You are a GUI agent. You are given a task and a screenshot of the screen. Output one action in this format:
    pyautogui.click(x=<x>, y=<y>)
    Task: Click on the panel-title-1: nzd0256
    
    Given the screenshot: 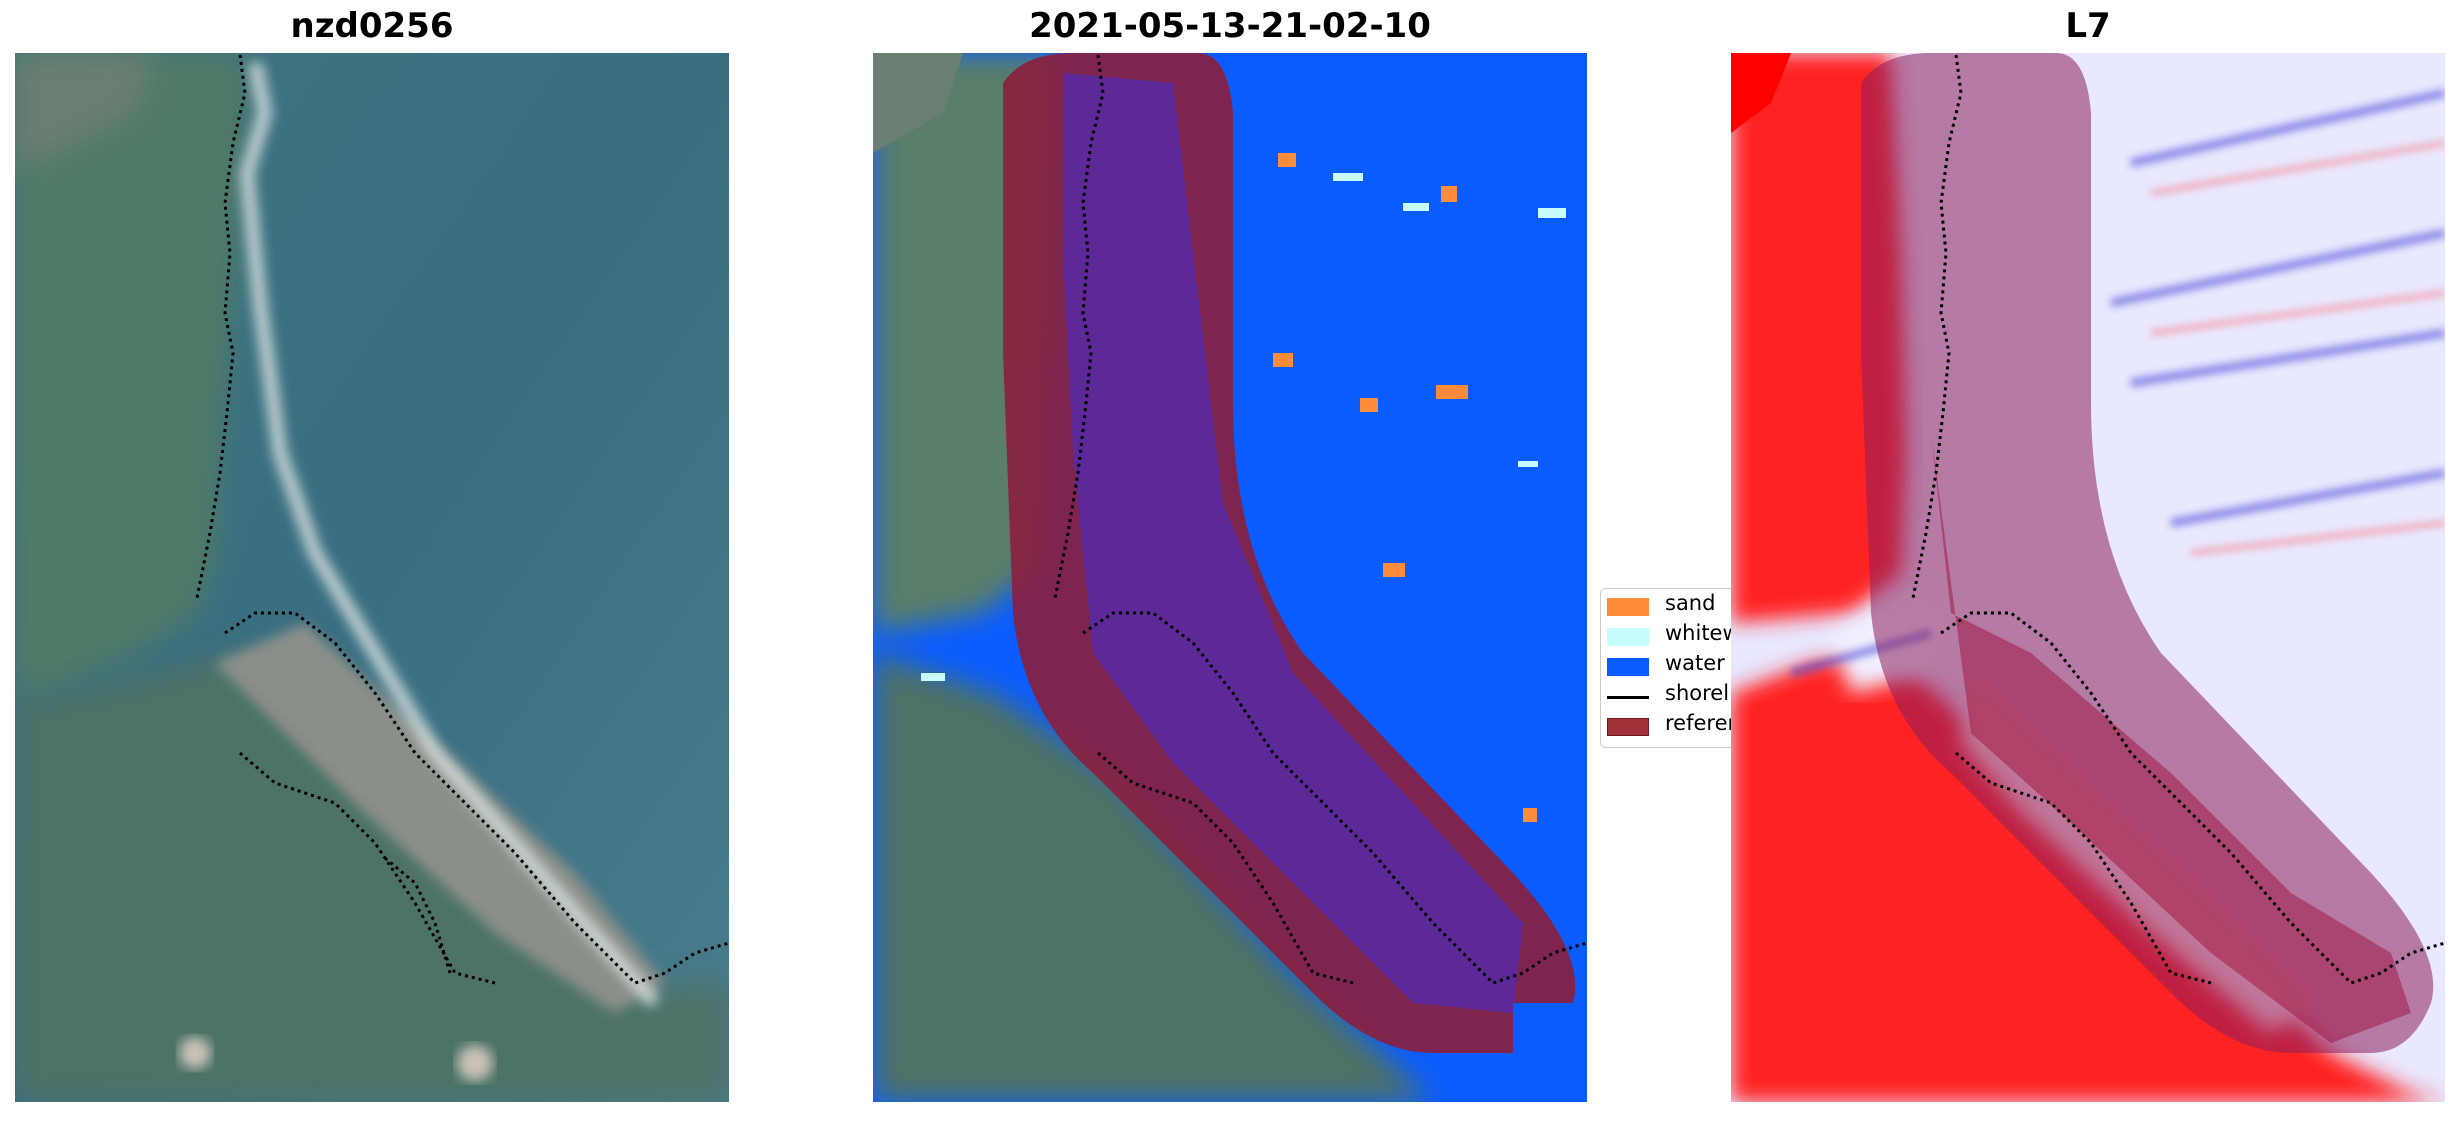 What is the action you would take?
    pyautogui.click(x=372, y=26)
    